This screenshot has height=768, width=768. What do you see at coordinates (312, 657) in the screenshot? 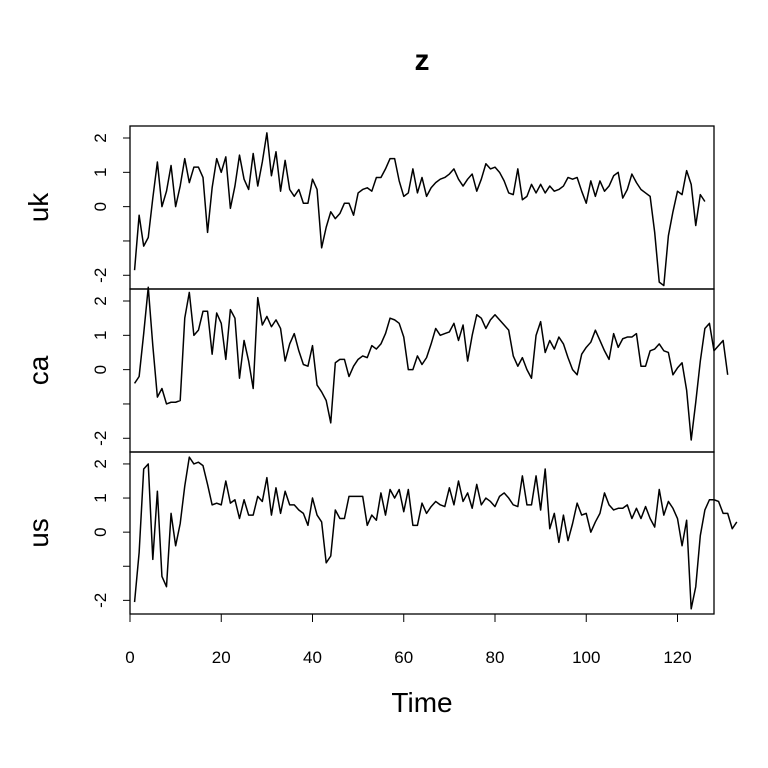
I see `x-tick-label: 40` at bounding box center [312, 657].